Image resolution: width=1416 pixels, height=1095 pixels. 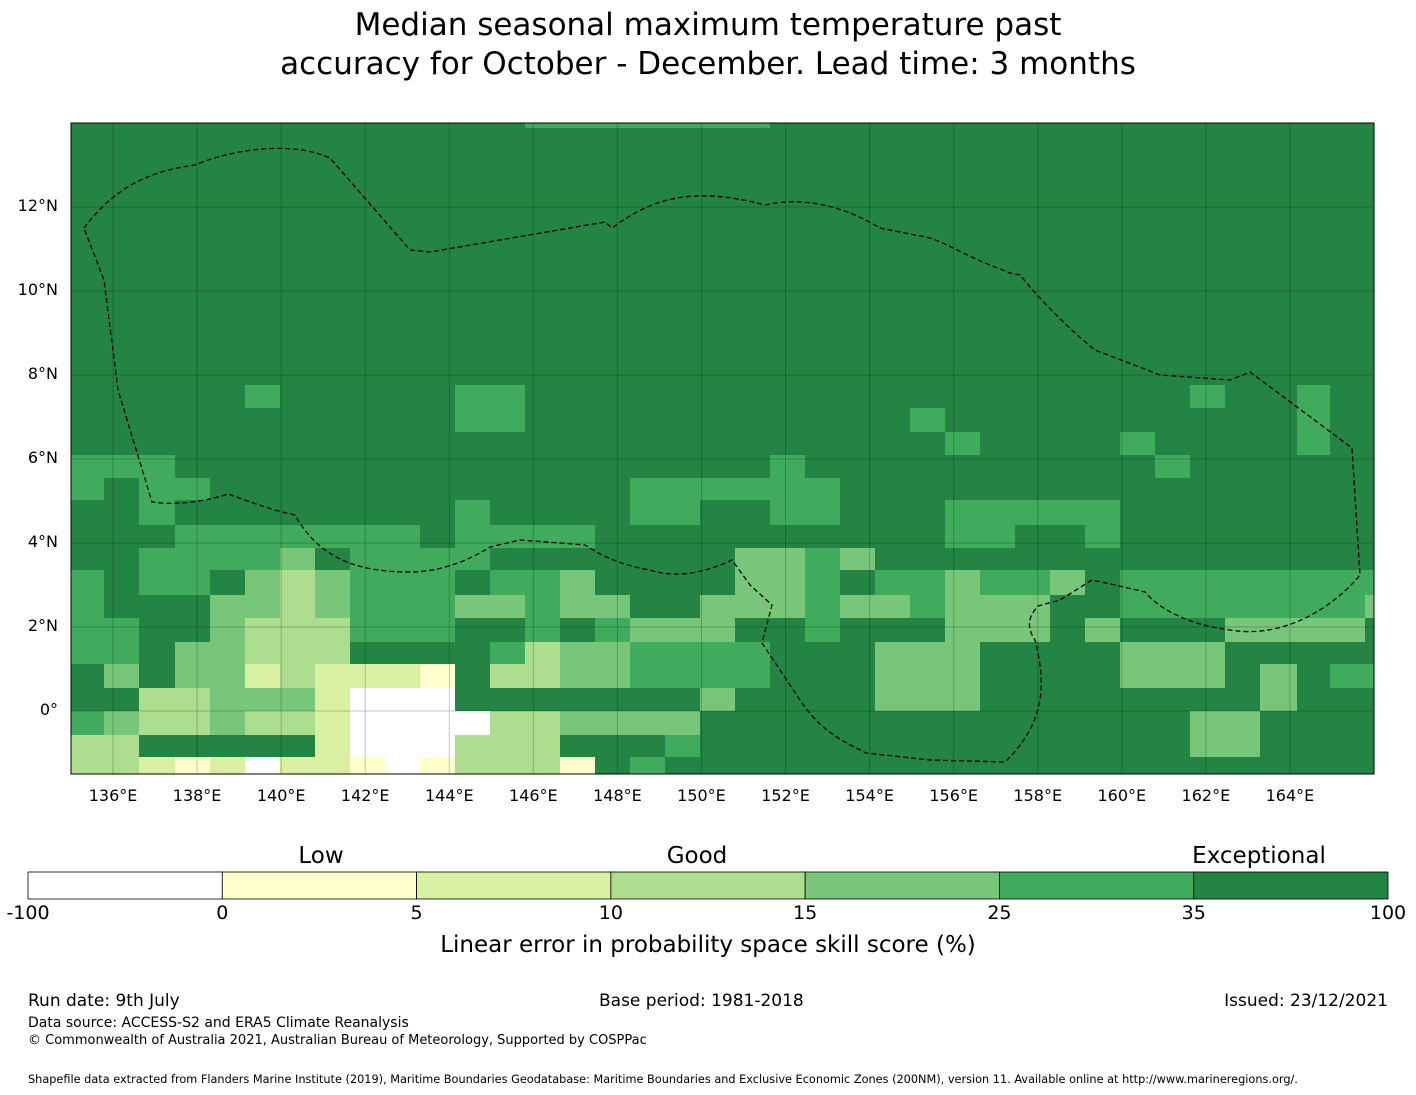 What do you see at coordinates (610, 913) in the screenshot?
I see `colorbar-tick-label: 10` at bounding box center [610, 913].